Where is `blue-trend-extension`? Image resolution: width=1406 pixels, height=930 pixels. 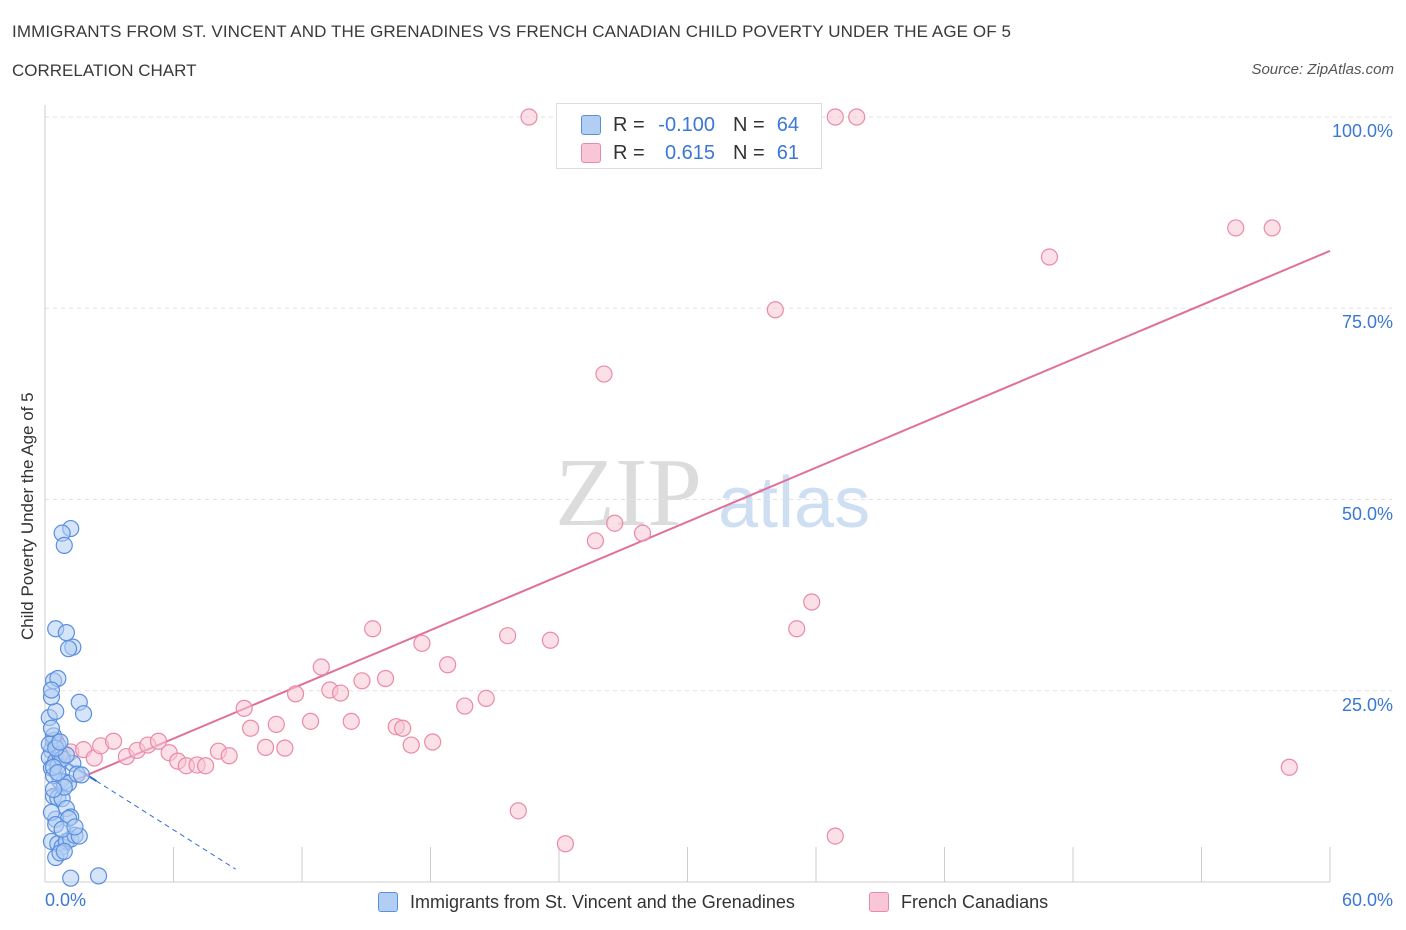
blue-trend-extension is located at coordinates (166, 825).